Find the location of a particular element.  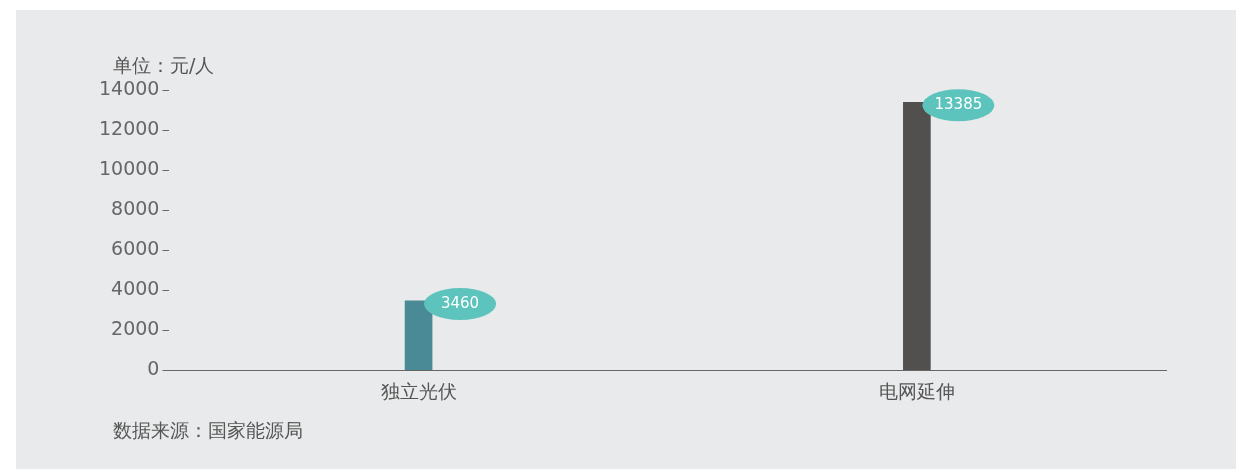

x-tick-label: 电网延伸 is located at coordinates (916, 390).